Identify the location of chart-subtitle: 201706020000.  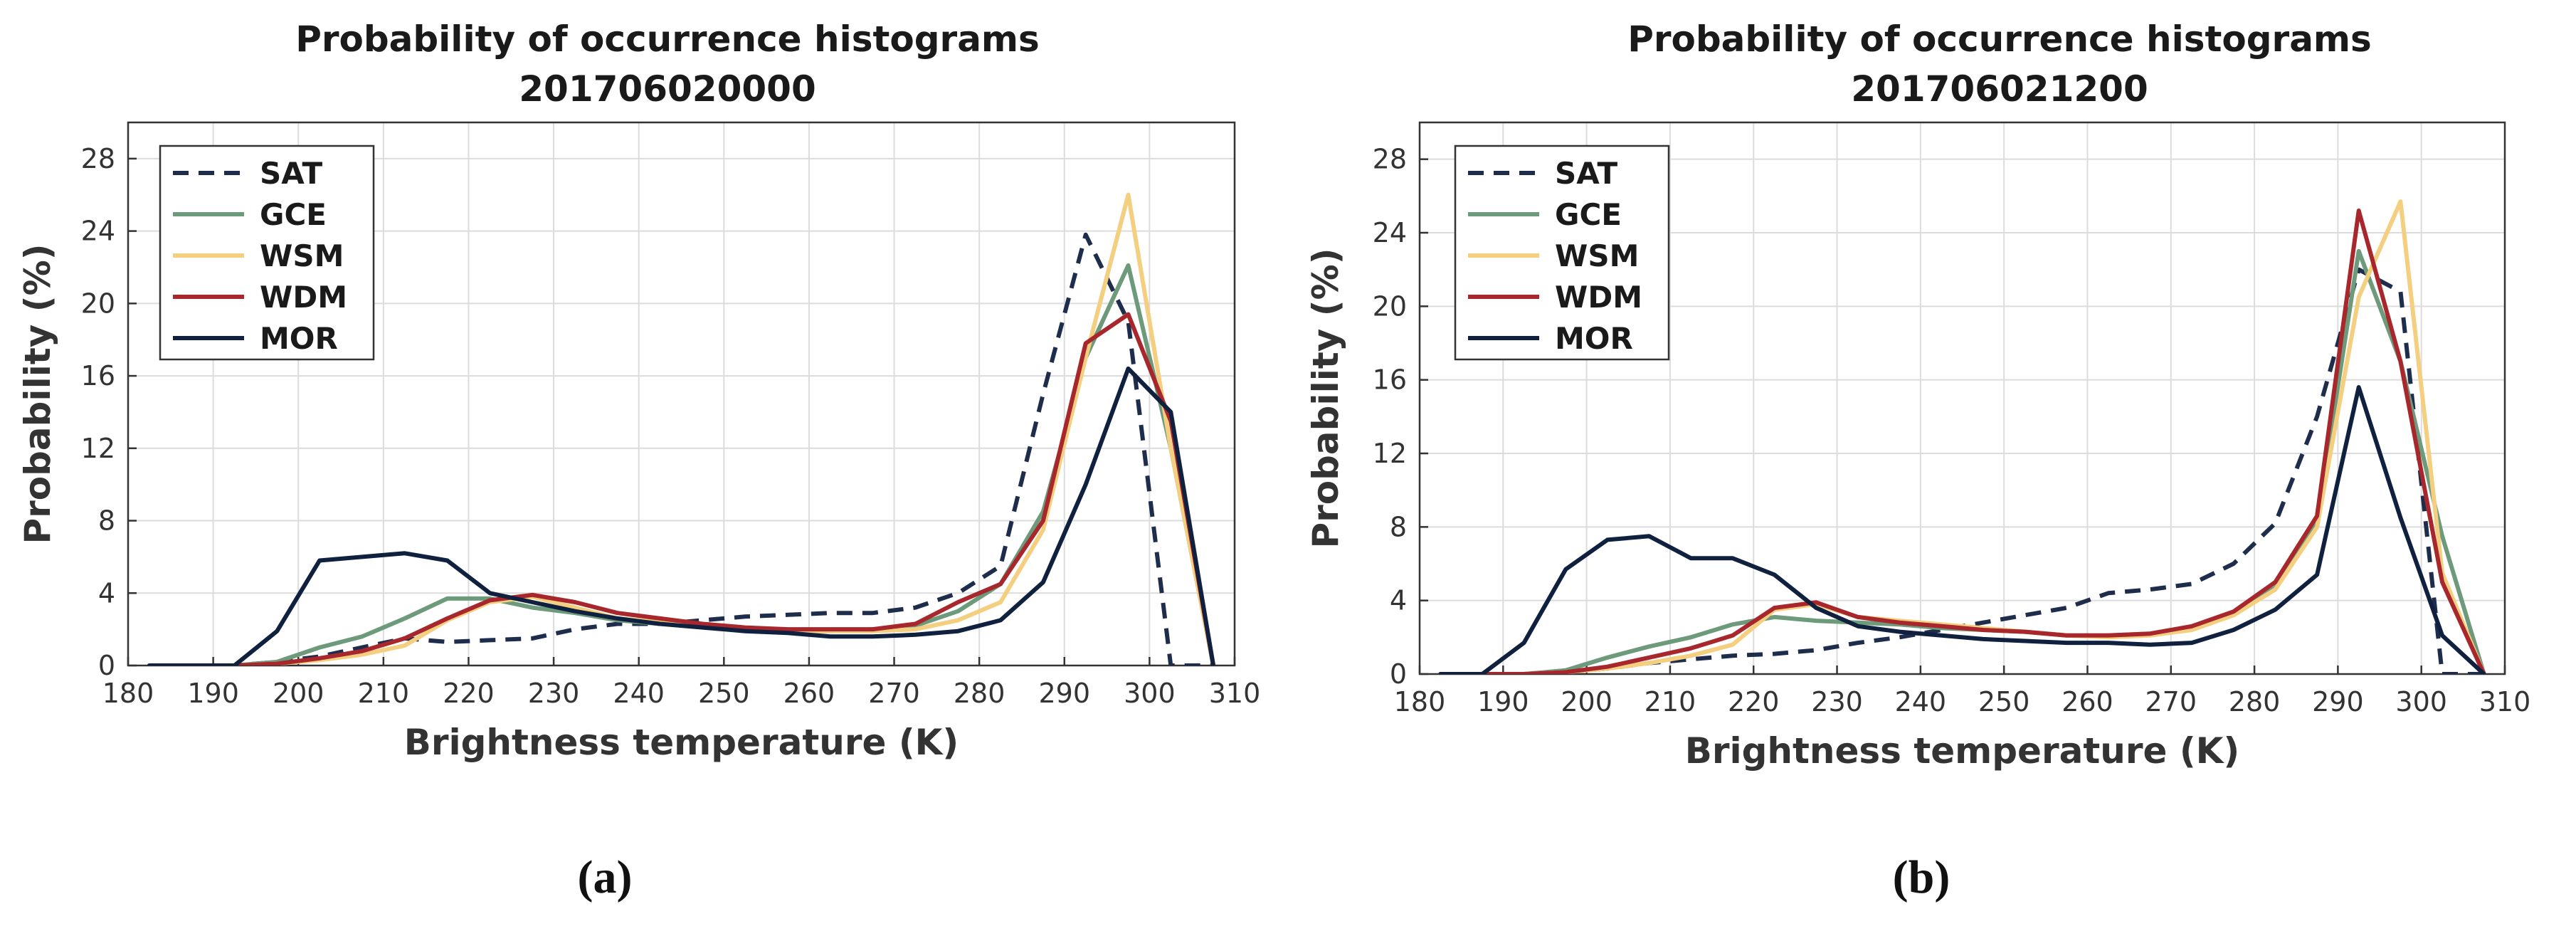
(667, 89).